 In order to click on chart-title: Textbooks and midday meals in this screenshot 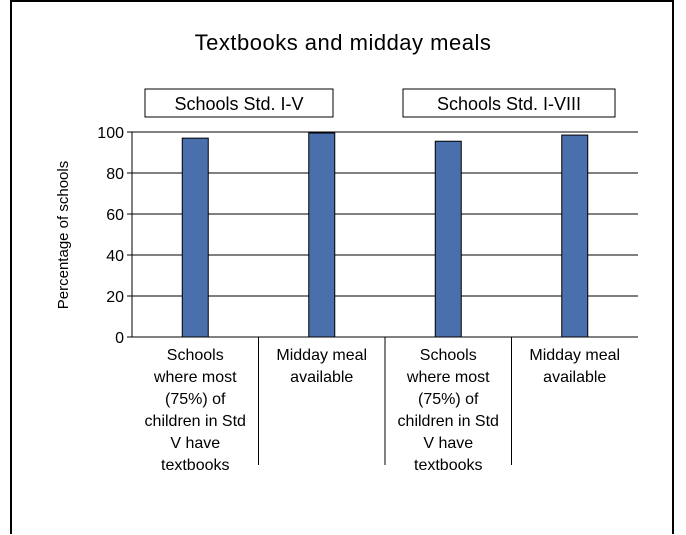, I will do `click(343, 42)`.